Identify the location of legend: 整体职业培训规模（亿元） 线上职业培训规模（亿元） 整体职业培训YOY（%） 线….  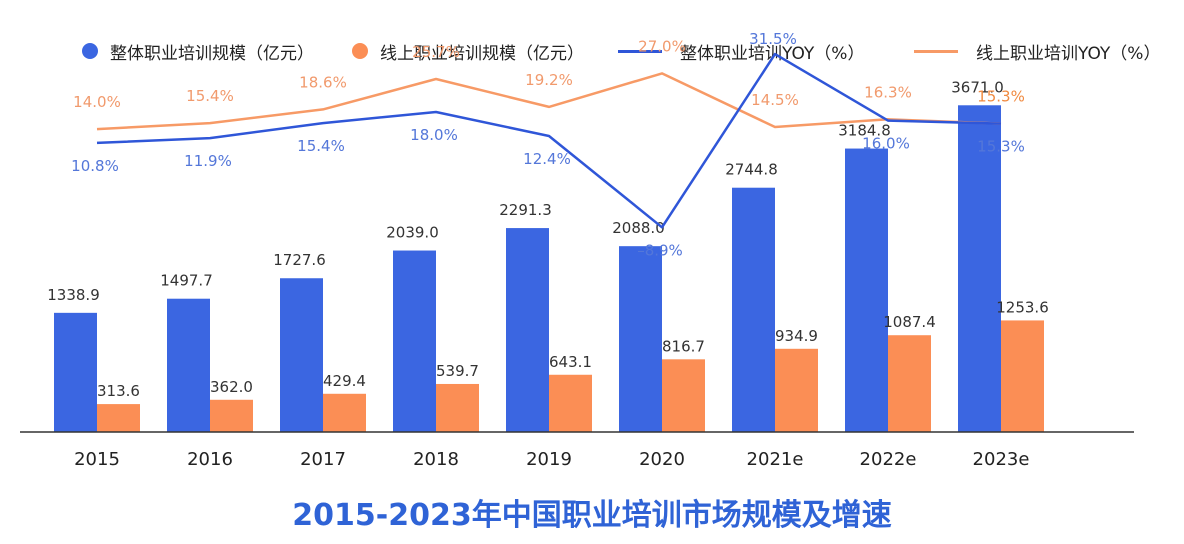
(592, 51).